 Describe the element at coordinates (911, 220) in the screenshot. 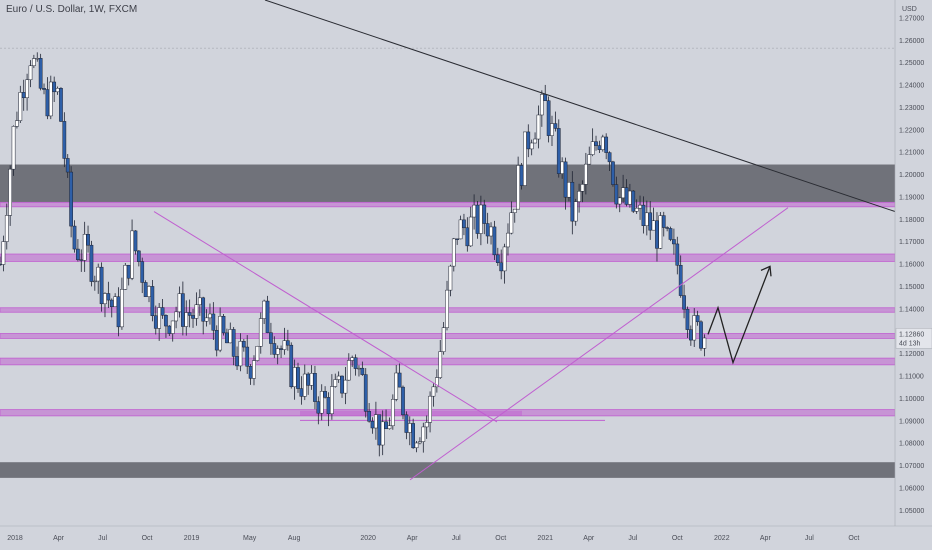

I see `y-tick-label-9: 1.18000` at that location.